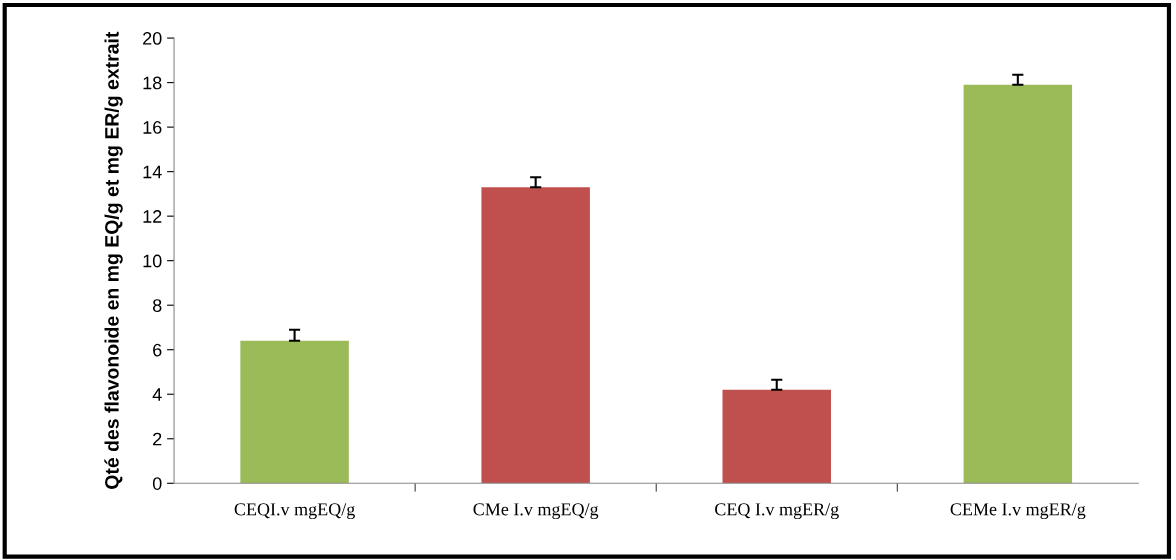 The height and width of the screenshot is (560, 1176). I want to click on x-tick-label: CEQ I.v mgER/g, so click(777, 511).